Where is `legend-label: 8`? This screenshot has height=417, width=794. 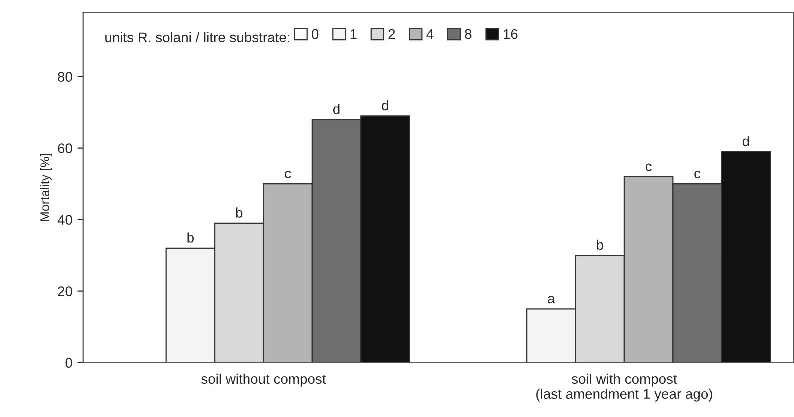 legend-label: 8 is located at coordinates (468, 34).